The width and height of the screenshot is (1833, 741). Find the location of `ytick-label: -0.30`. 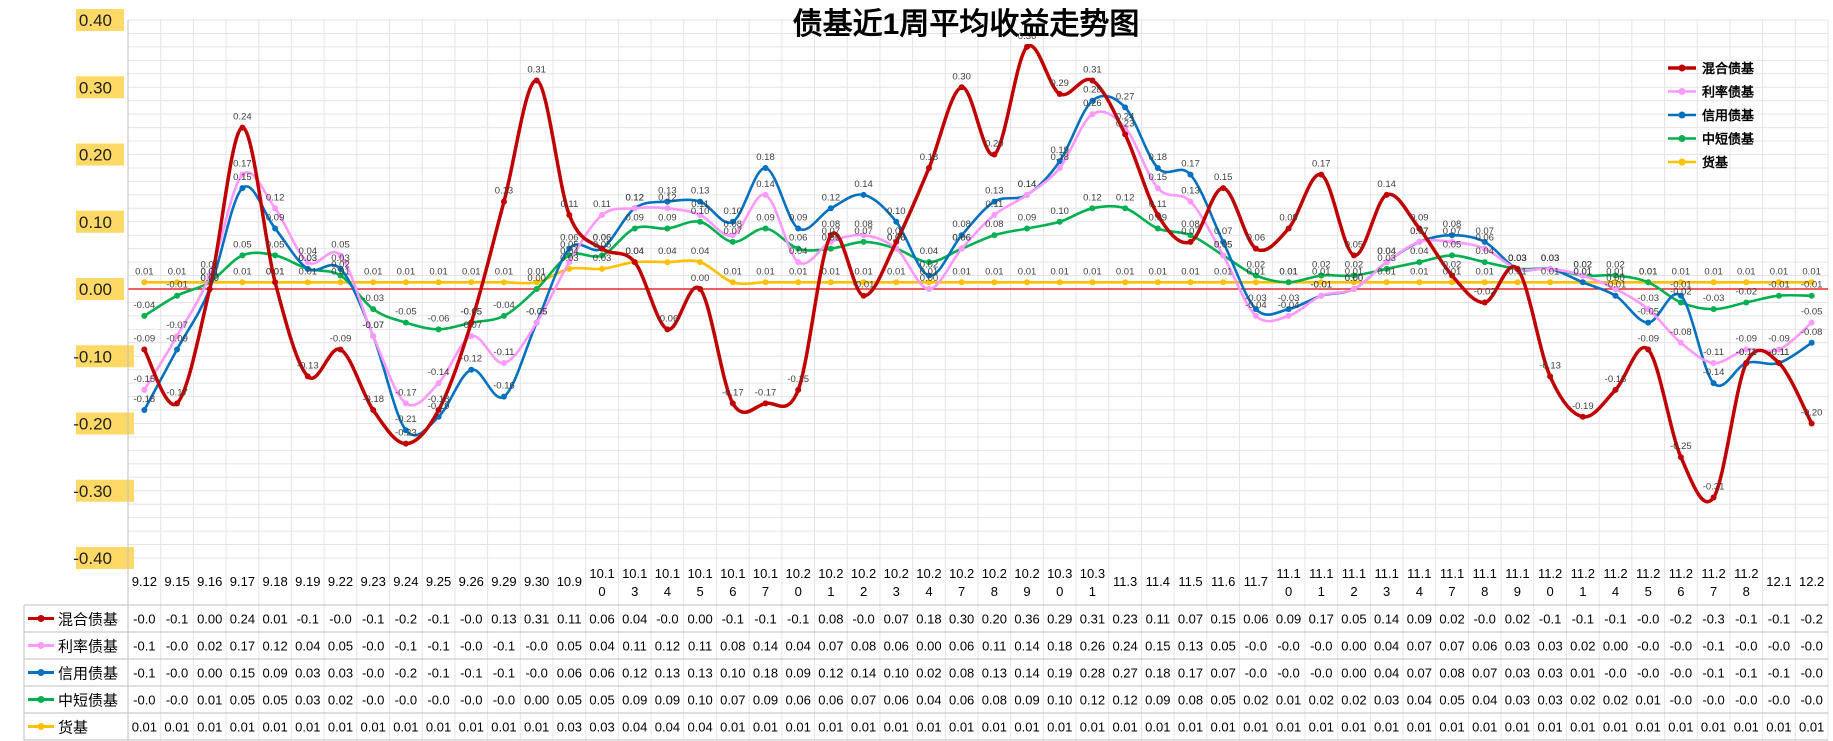

ytick-label: -0.30 is located at coordinates (92, 491).